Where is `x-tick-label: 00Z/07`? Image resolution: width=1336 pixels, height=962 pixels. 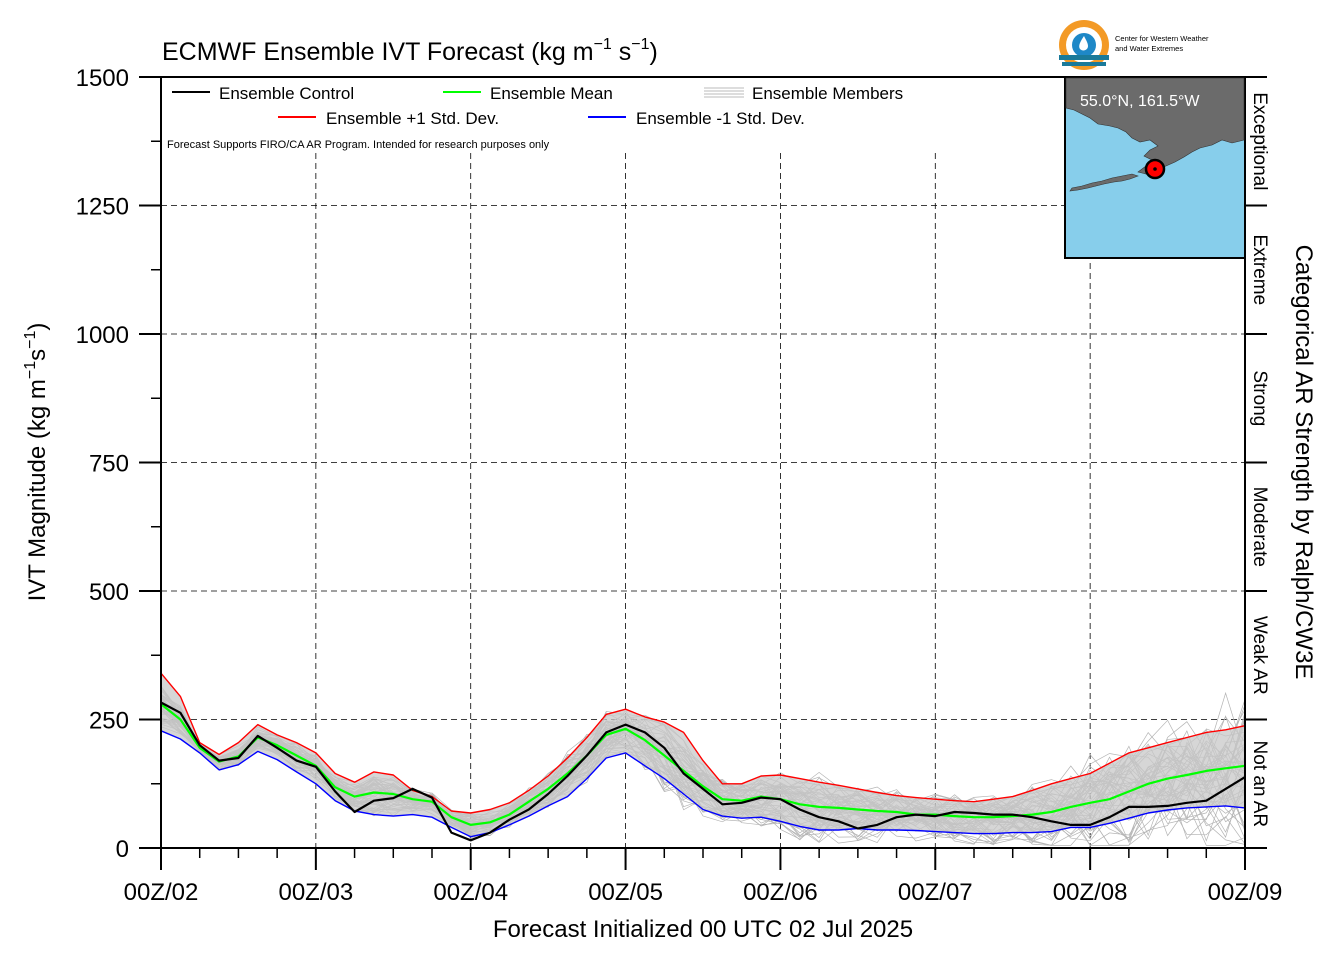
x-tick-label: 00Z/07 is located at coordinates (935, 892).